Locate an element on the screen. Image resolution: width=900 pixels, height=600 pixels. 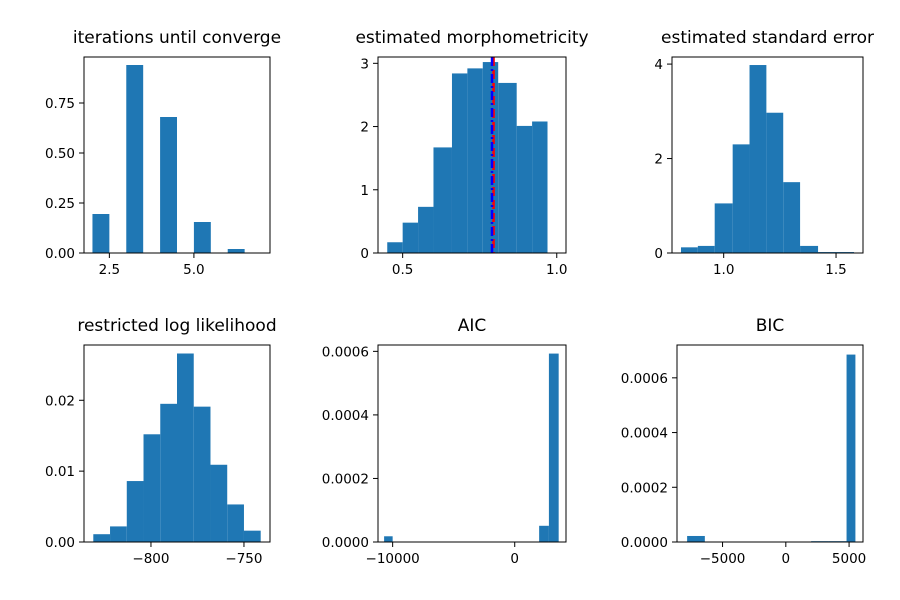
x-tick-label: −10000 is located at coordinates (393, 559).